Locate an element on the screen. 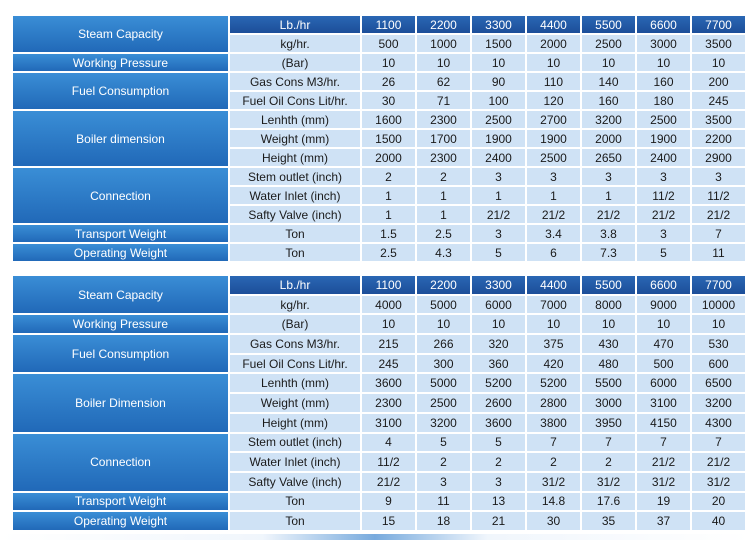  row-unit-label: Gas Cons M3/hr. is located at coordinates (295, 344).